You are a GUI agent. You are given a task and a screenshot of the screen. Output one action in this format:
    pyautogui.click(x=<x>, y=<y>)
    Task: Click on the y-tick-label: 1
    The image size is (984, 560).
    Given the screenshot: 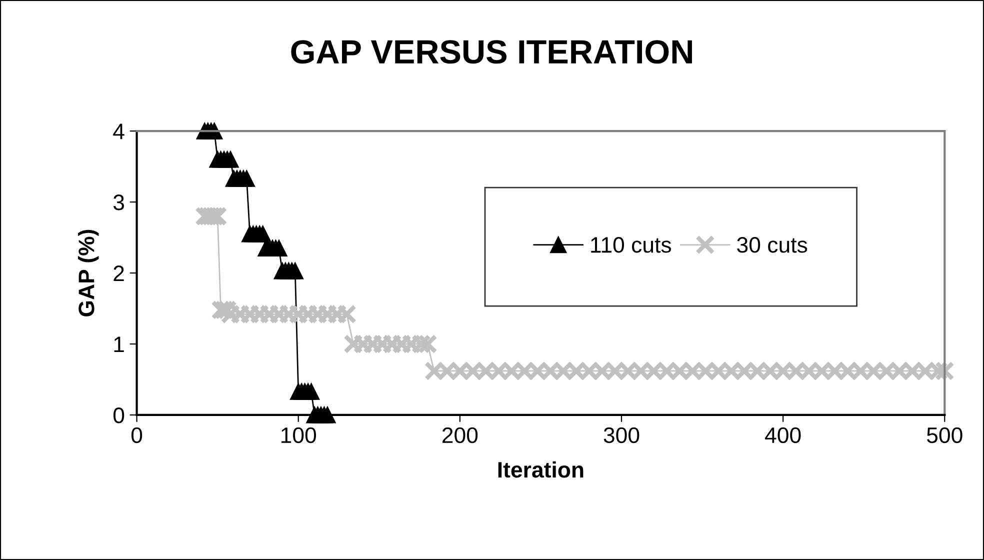 What is the action you would take?
    pyautogui.click(x=119, y=344)
    